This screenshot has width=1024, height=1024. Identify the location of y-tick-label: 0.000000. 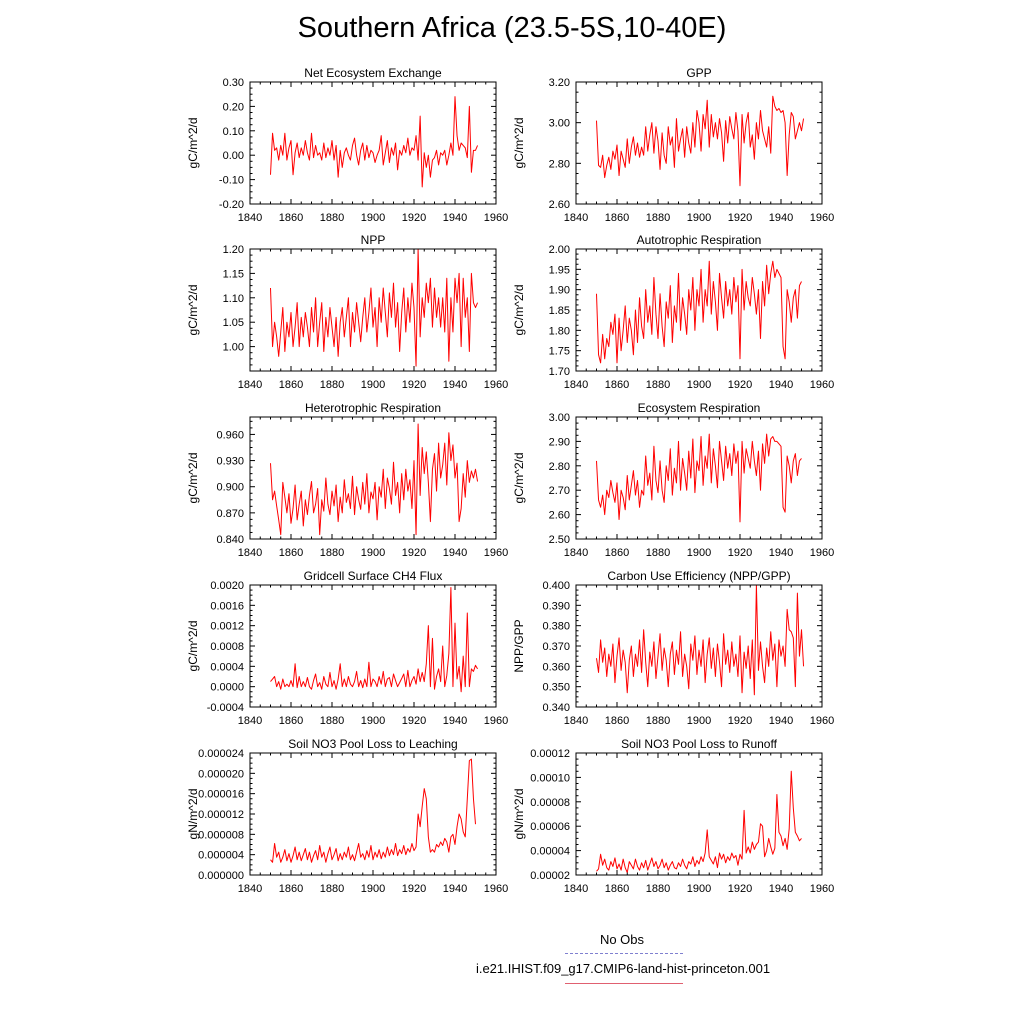
(221, 876).